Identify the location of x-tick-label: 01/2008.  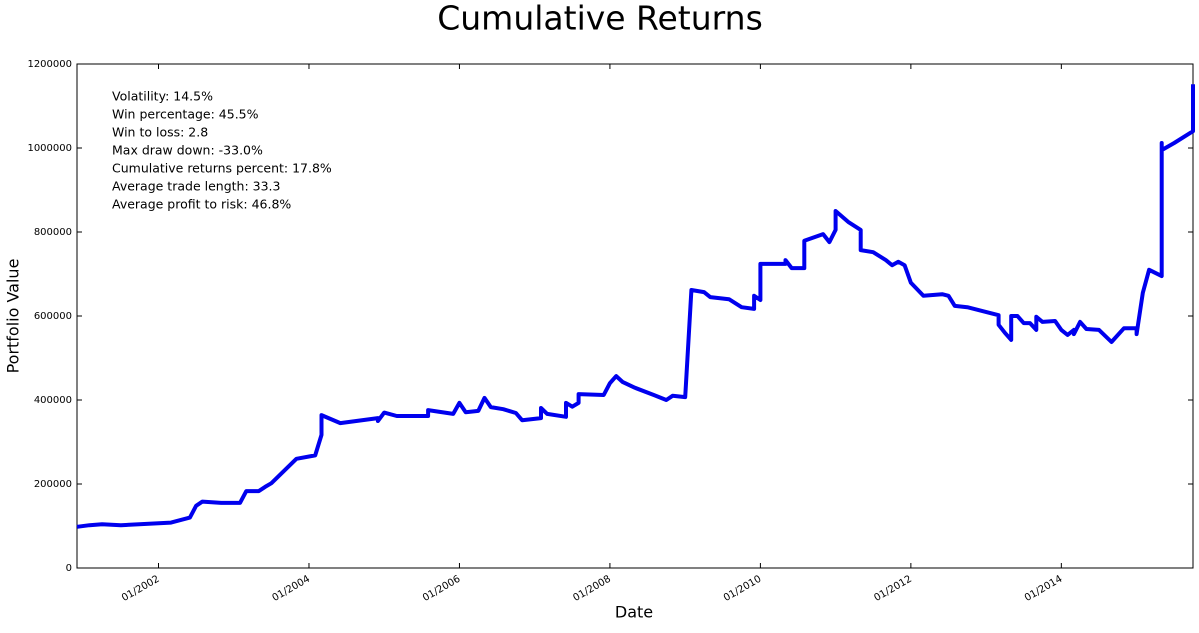
(591, 589).